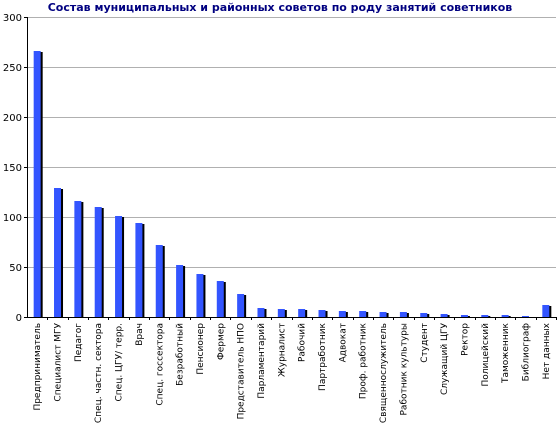 This screenshot has height=426, width=560. What do you see at coordinates (120, 362) in the screenshot?
I see `x-tick-label: Спец. ЦГУ/ терр.` at bounding box center [120, 362].